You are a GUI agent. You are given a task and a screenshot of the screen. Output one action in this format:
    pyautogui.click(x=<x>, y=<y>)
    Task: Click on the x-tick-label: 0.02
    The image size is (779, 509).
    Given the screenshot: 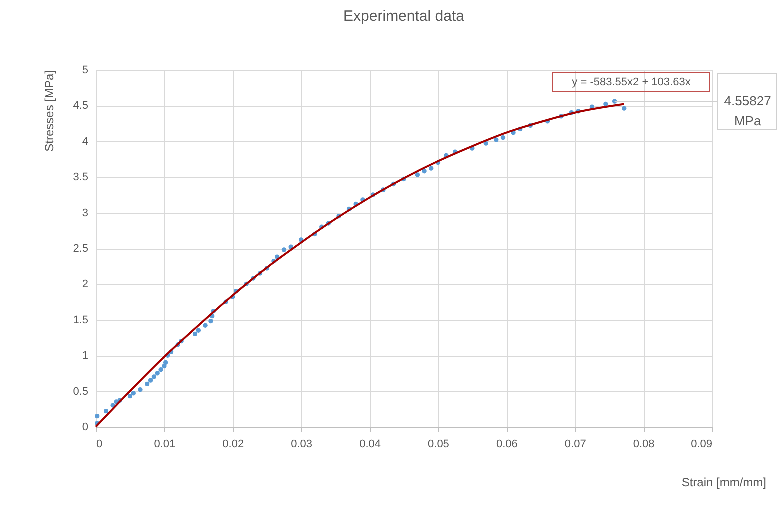 What is the action you would take?
    pyautogui.click(x=233, y=444)
    